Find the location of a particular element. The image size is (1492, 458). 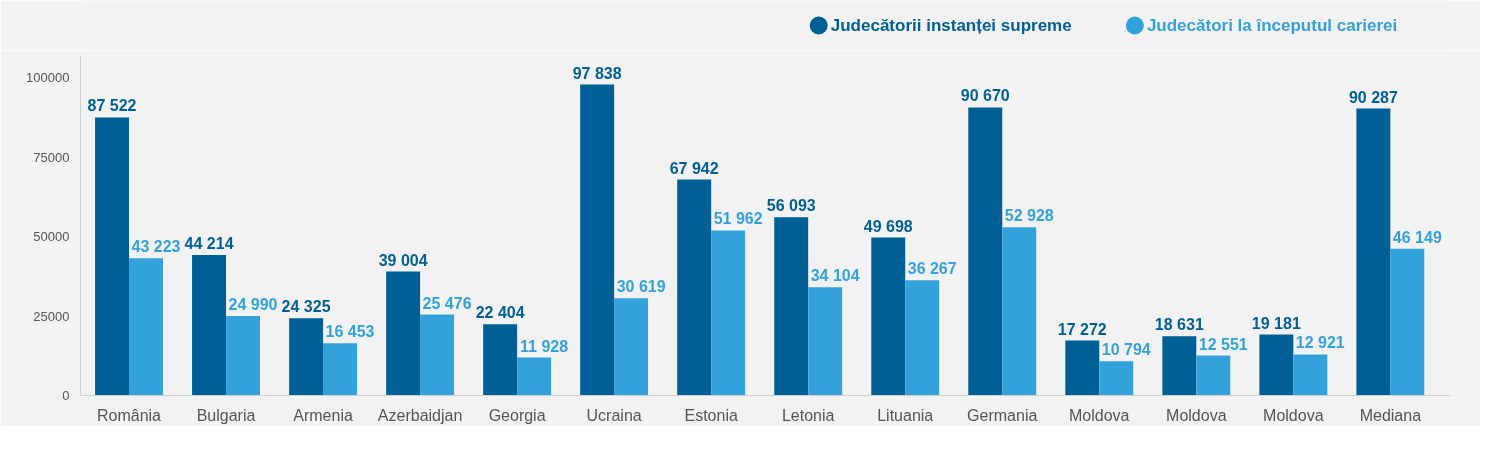

data-label: 67 942 is located at coordinates (694, 168).